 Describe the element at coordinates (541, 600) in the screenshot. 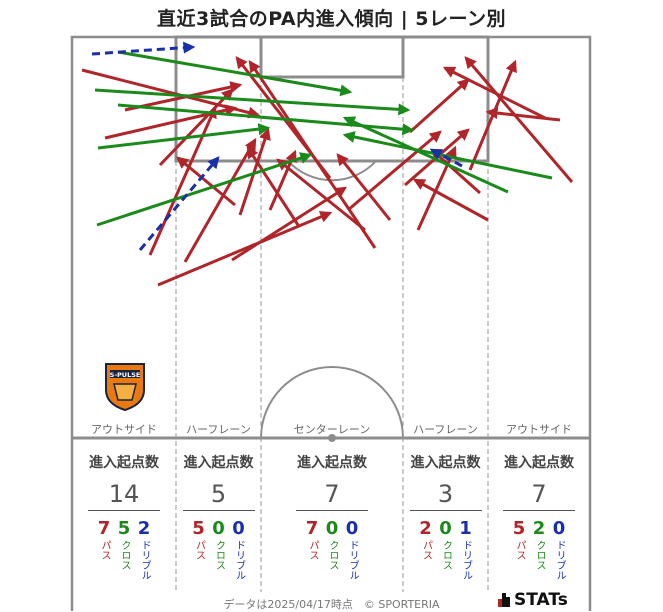

I see `brand-name: STATs` at that location.